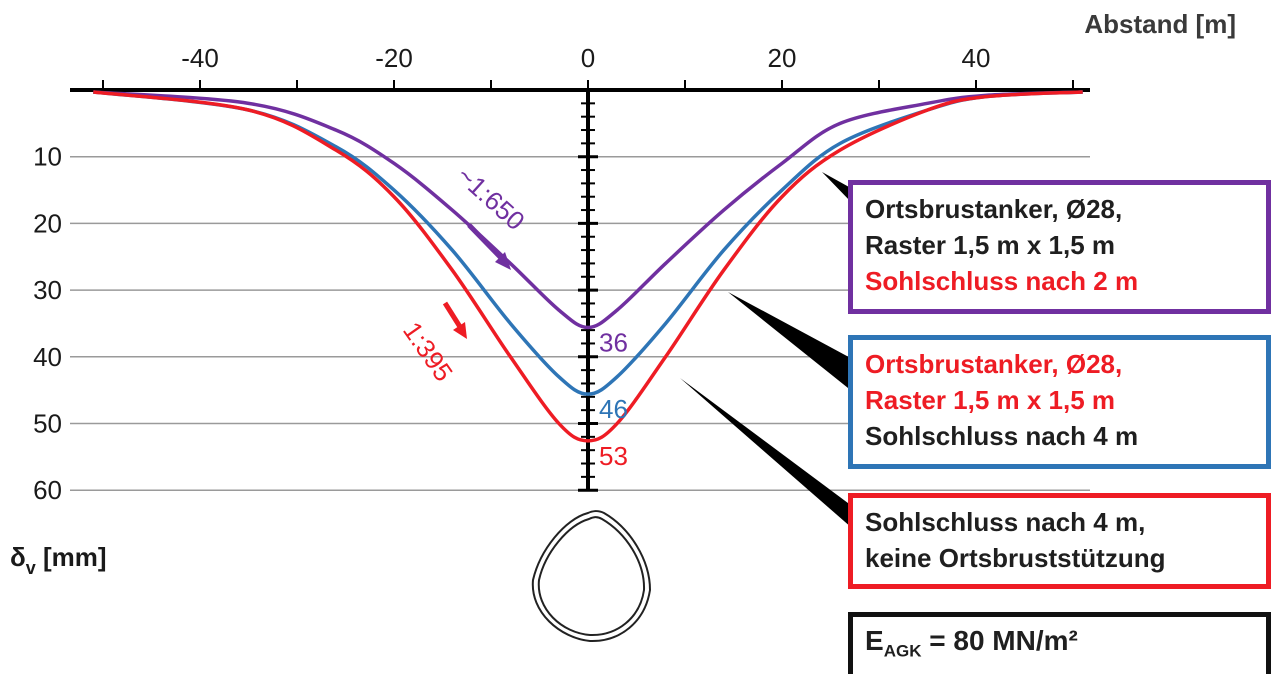  I want to click on y-tick-label: 50, so click(47, 424).